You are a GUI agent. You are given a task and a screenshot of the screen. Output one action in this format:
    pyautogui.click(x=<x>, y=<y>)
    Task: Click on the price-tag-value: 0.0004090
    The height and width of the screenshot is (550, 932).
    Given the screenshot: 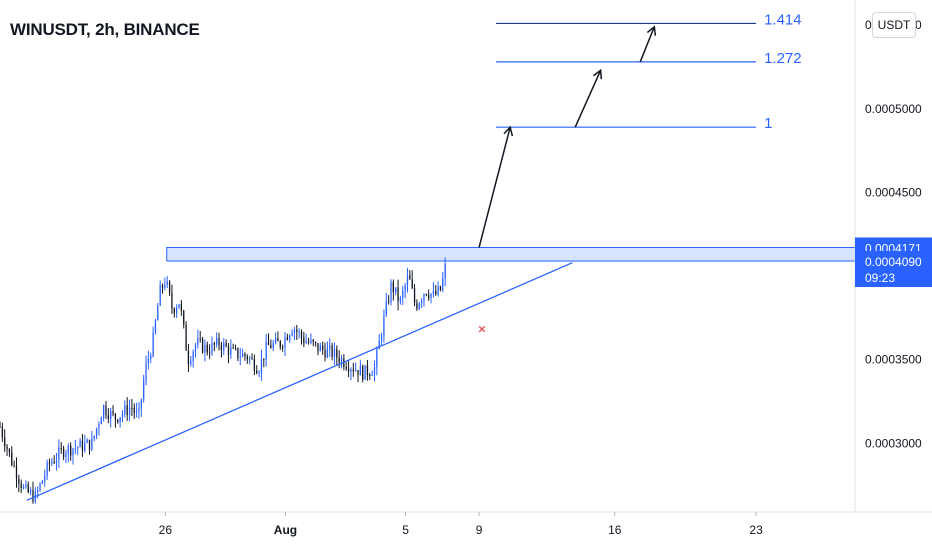 What is the action you would take?
    pyautogui.click(x=893, y=262)
    